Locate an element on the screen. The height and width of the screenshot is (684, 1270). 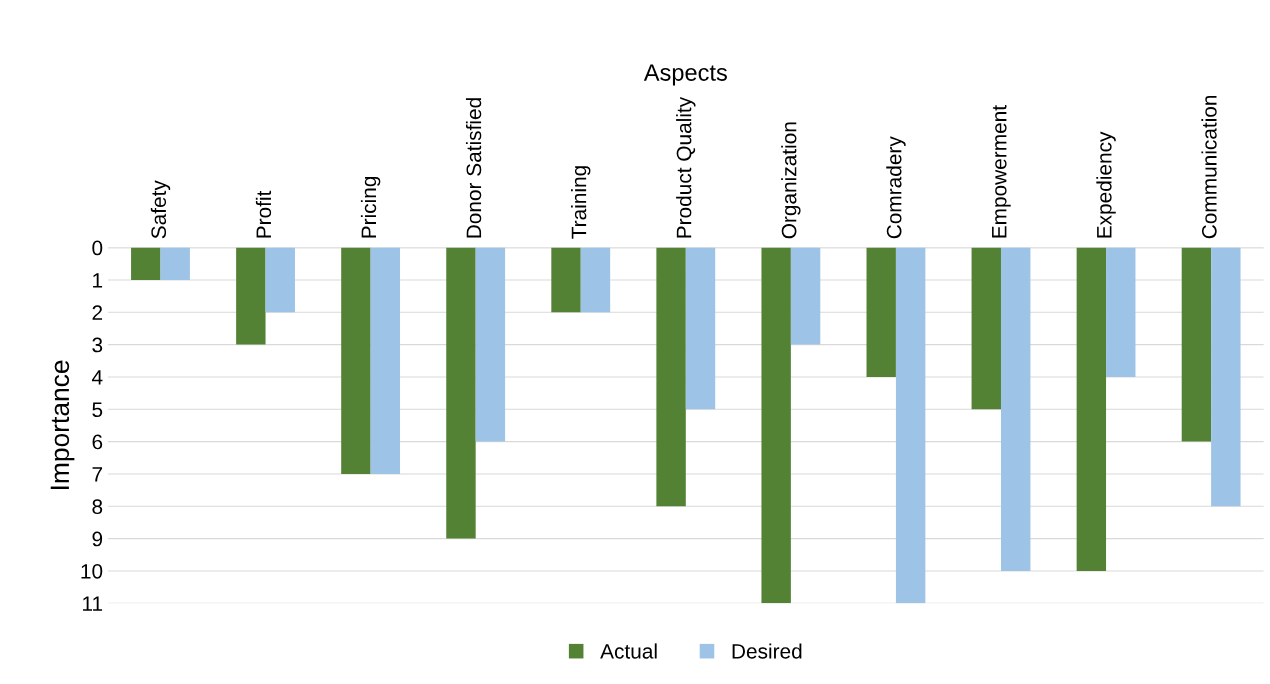
x-tick-label: Empowerment is located at coordinates (1001, 171).